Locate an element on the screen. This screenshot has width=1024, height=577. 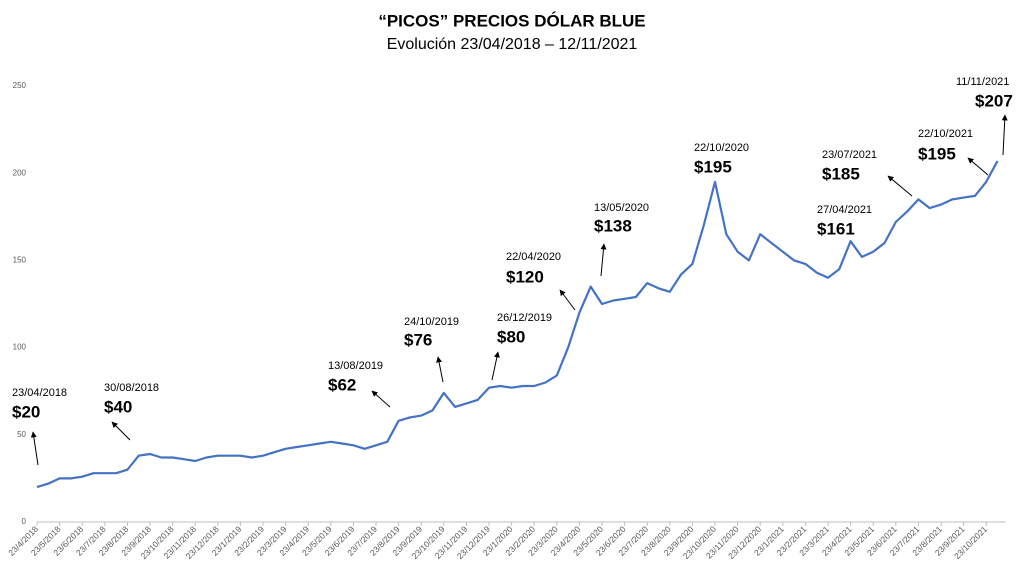
y-tick-label: 0 is located at coordinates (24, 521).